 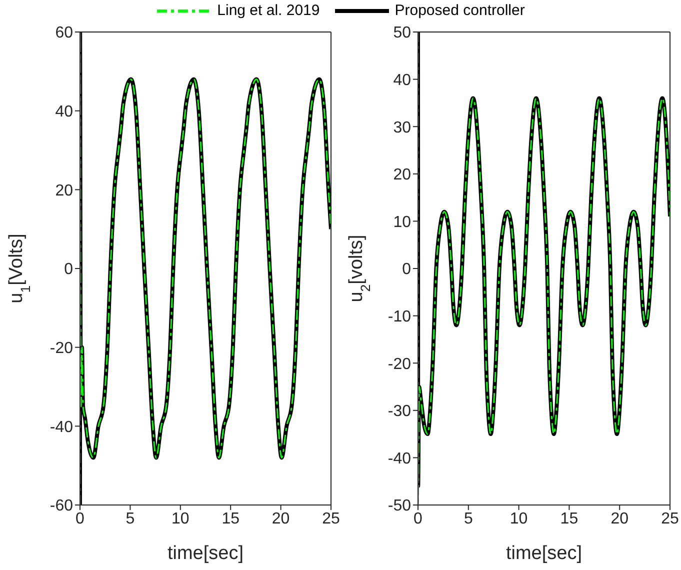 I want to click on y-tick-label: 50, so click(x=402, y=33).